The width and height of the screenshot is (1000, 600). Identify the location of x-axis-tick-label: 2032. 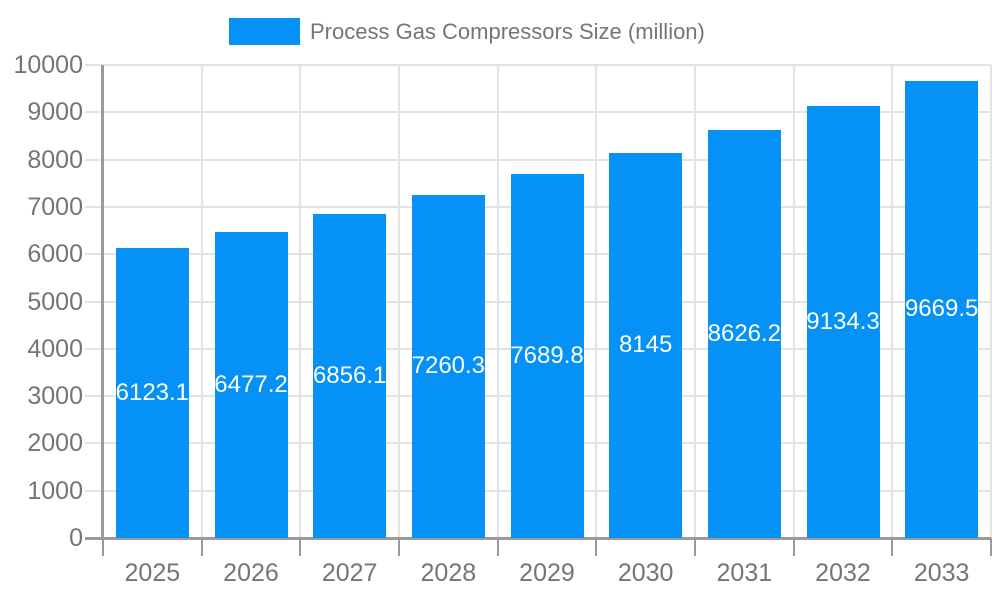
(843, 573).